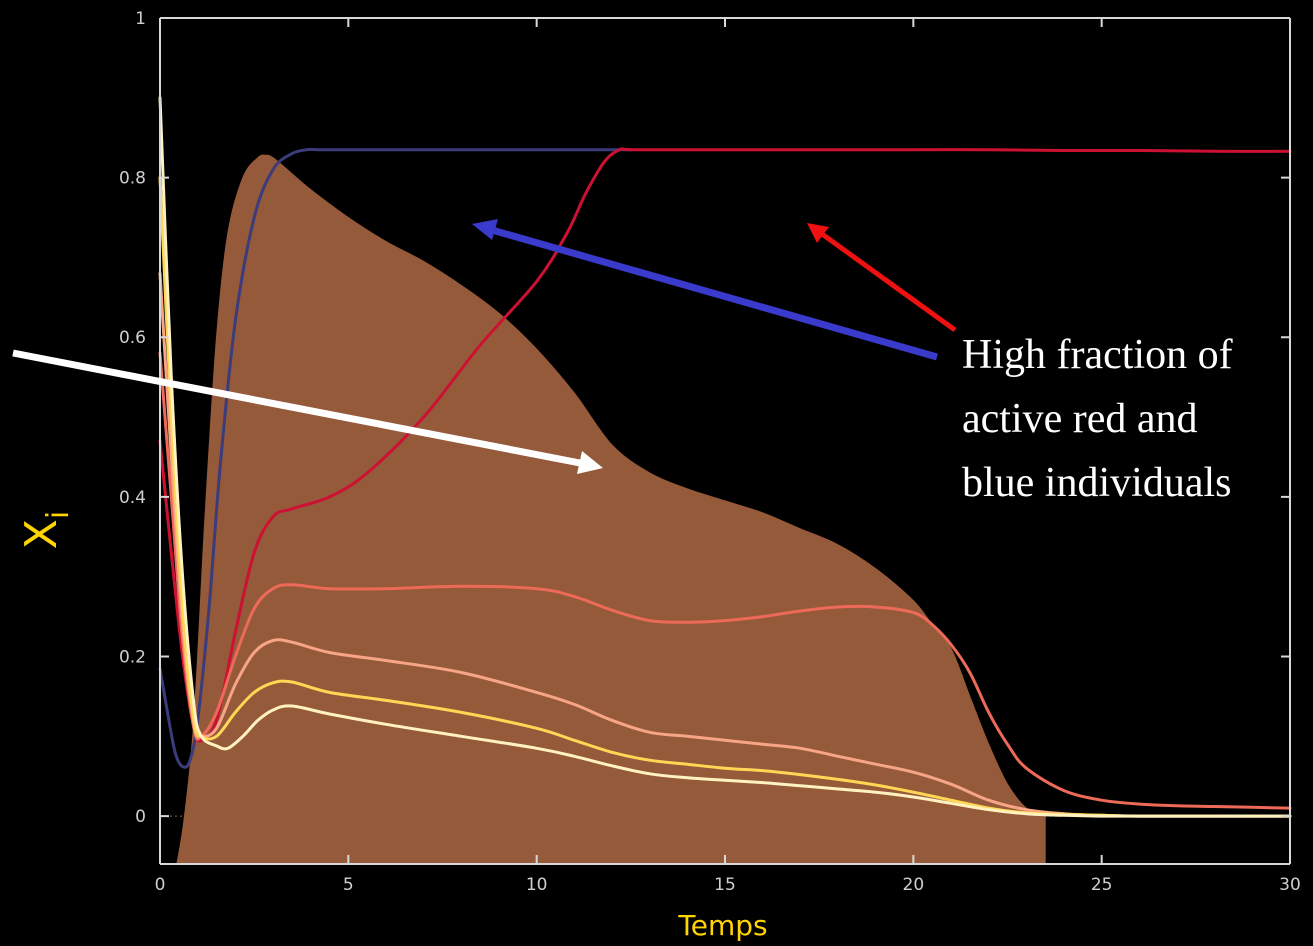 The height and width of the screenshot is (946, 1313). I want to click on y-tick-label: 0.8, so click(132, 179).